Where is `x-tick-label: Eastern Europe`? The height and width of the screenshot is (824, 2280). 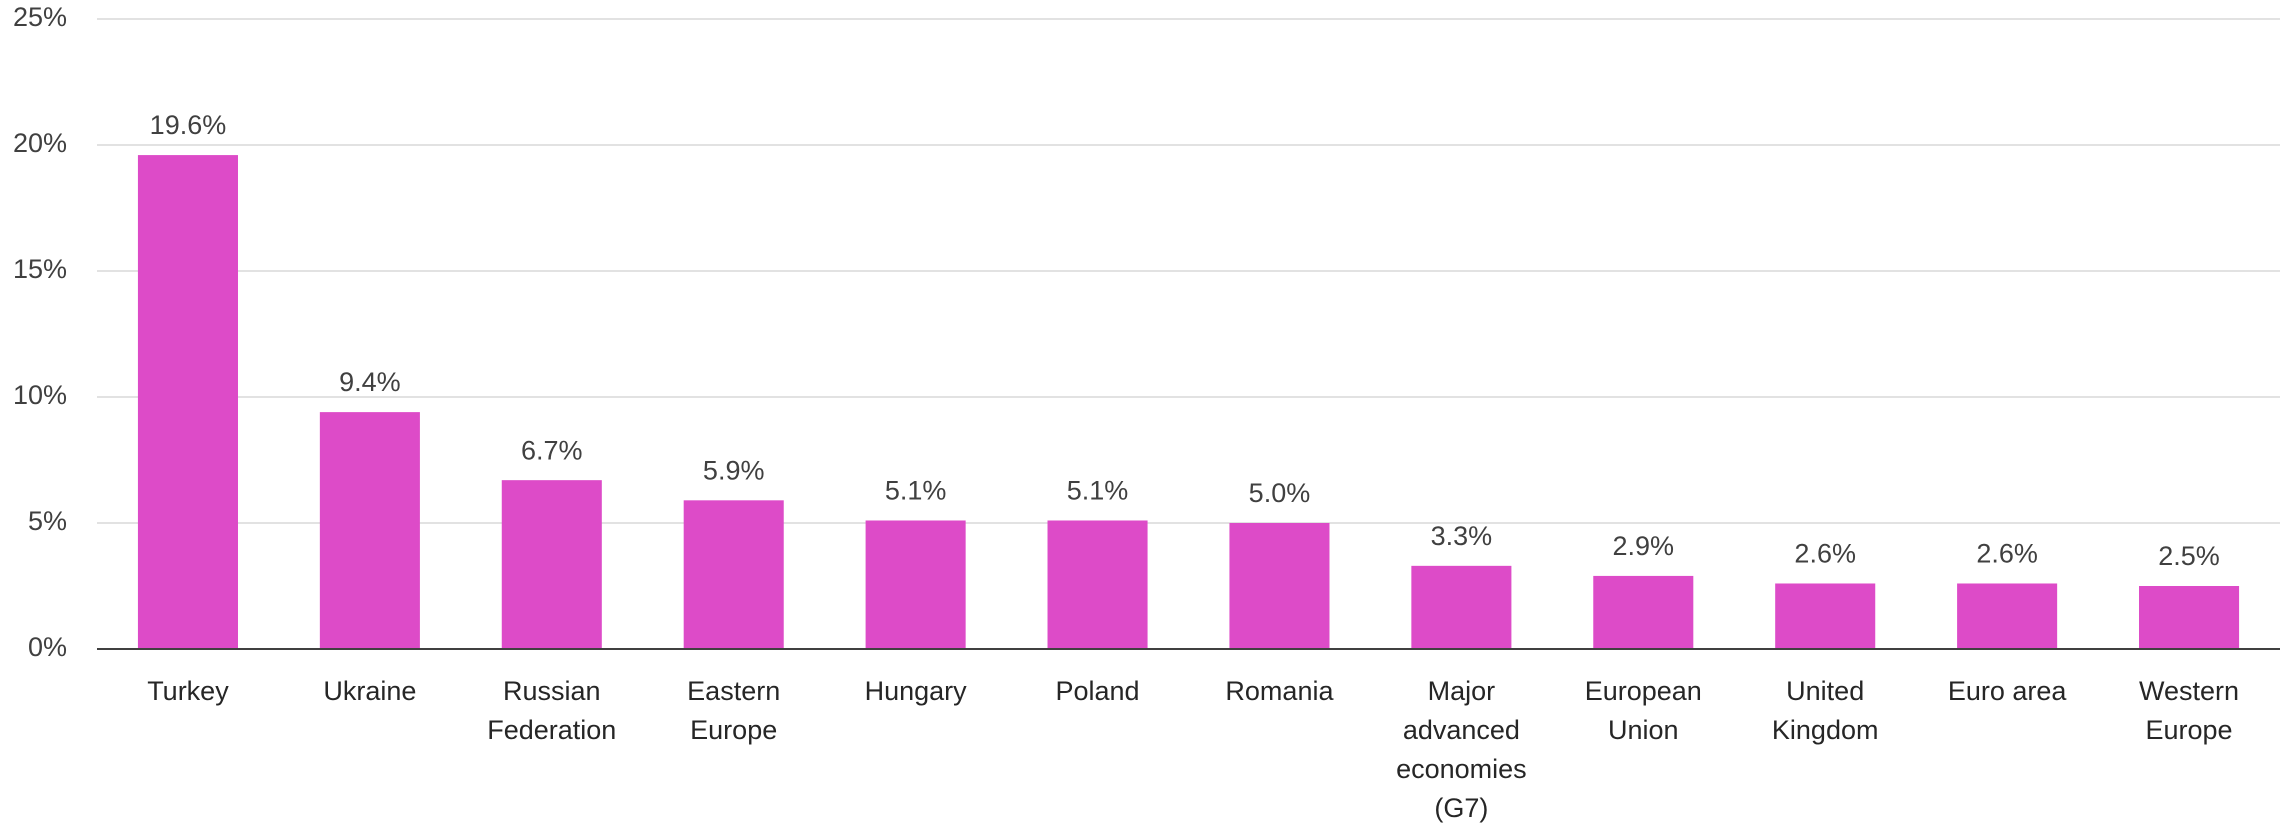
x-tick-label: Eastern Europe is located at coordinates (734, 710).